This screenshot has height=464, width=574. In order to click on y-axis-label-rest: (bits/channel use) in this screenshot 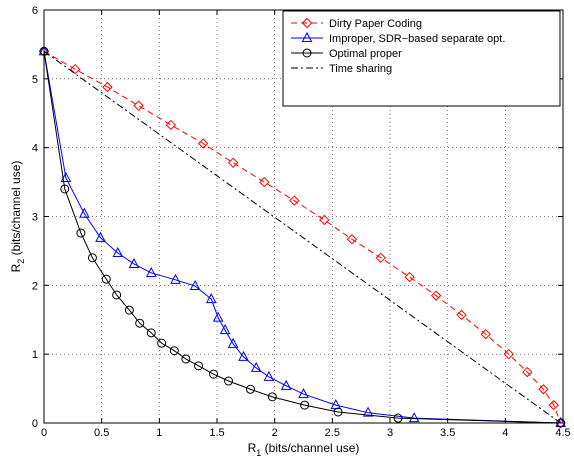, I will do `click(16, 210)`.